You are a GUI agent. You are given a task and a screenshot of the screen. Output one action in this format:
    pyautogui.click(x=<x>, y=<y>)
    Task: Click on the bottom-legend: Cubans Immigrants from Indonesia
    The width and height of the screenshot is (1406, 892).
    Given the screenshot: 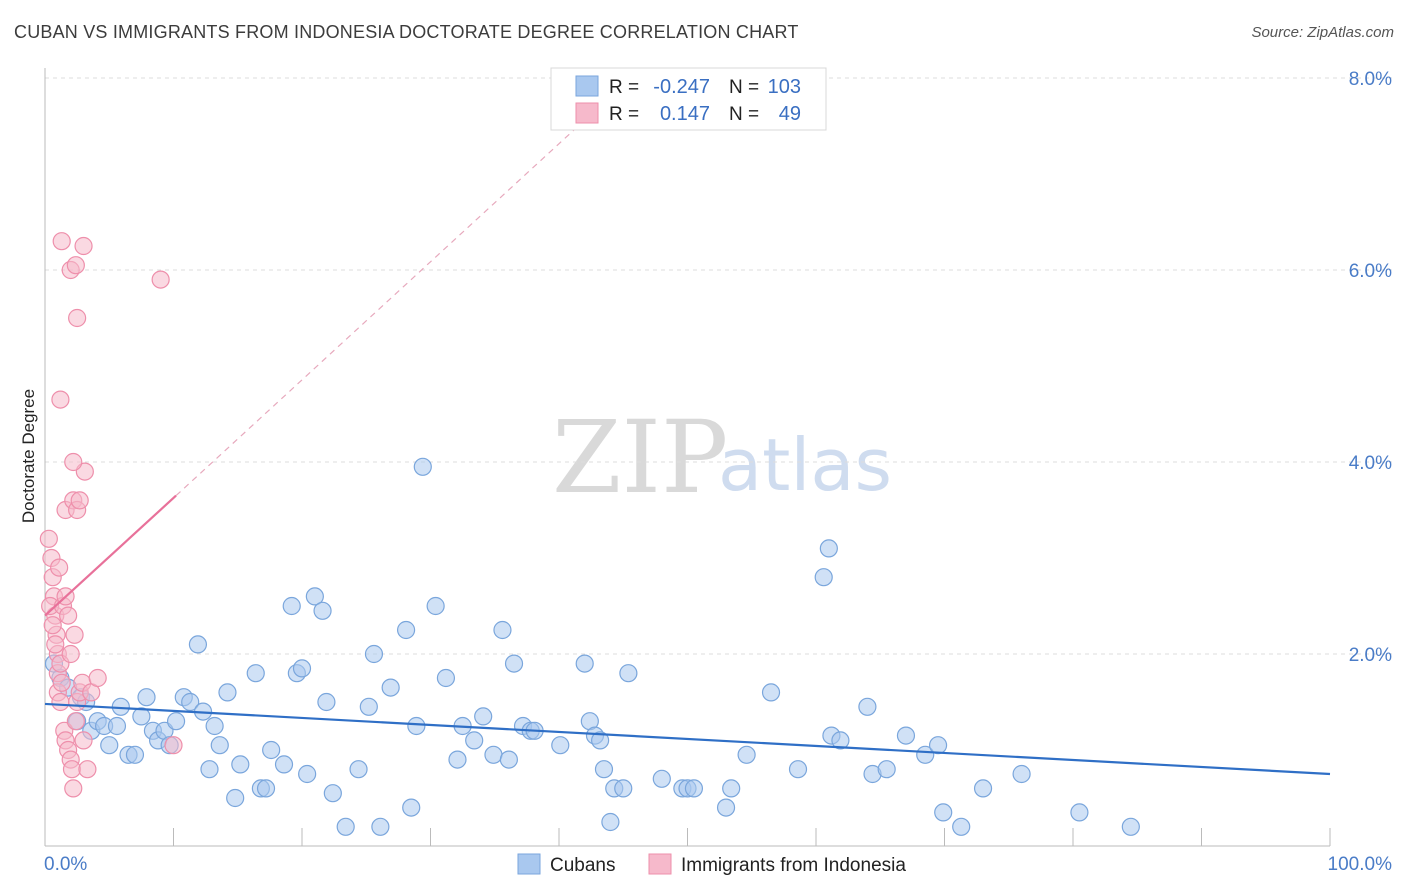 What is the action you would take?
    pyautogui.click(x=711, y=864)
    